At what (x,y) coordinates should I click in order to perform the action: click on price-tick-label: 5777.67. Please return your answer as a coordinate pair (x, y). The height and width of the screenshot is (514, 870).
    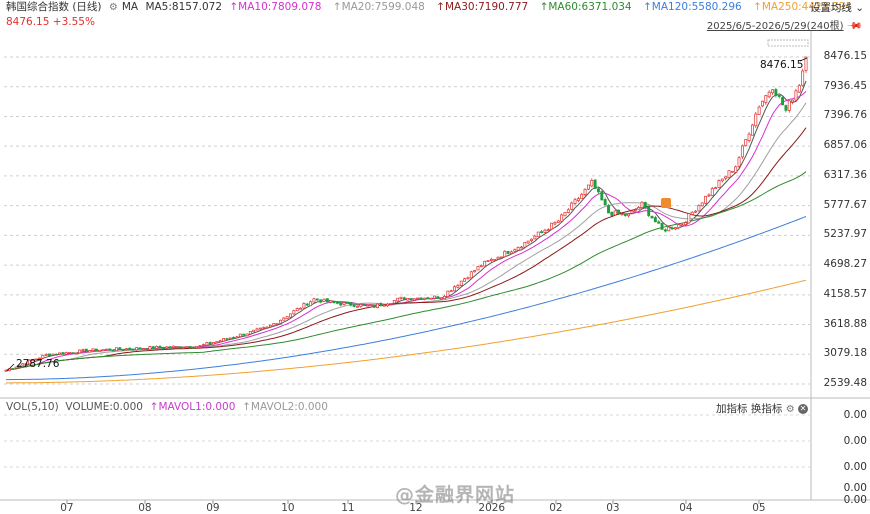
    Looking at the image, I should click on (845, 204).